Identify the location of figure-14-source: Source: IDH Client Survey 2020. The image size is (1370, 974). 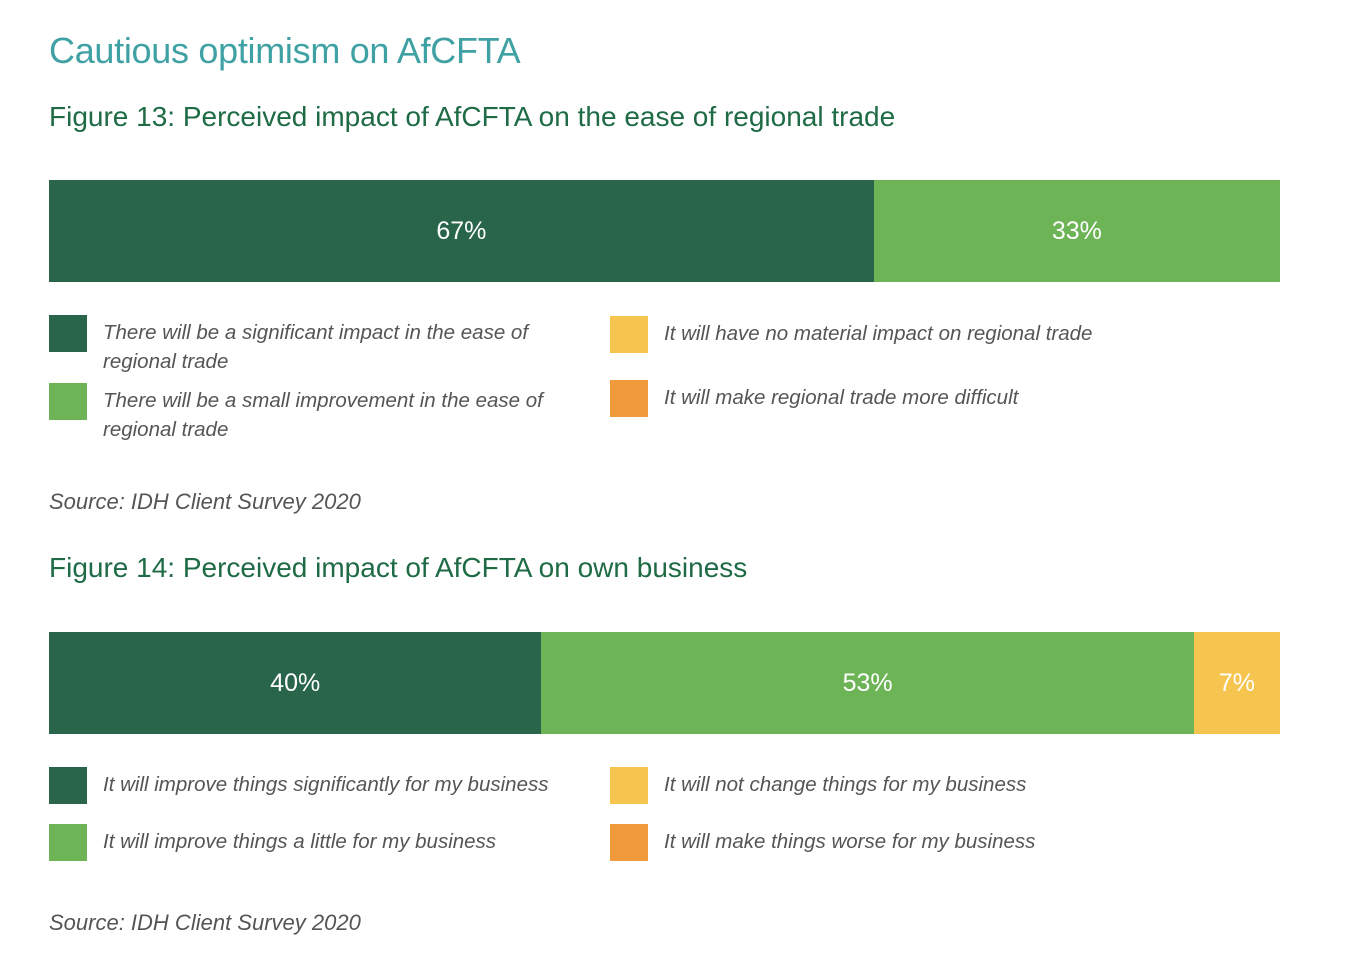
(205, 922).